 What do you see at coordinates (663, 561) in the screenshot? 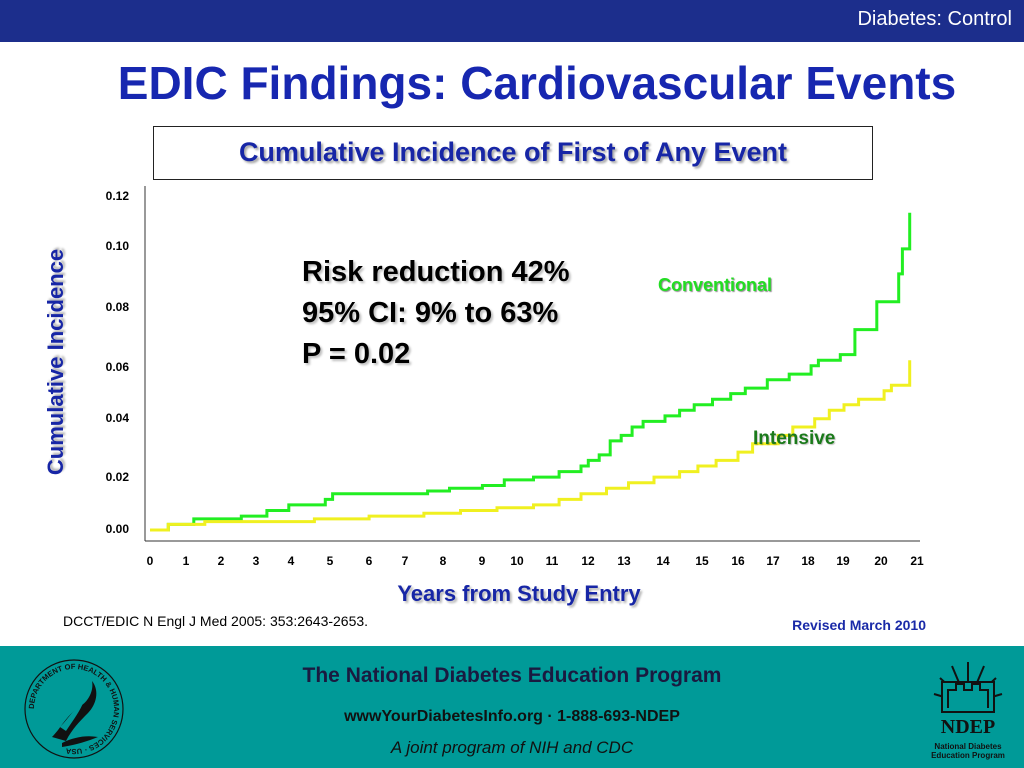
I see `x-tick-label: 14` at bounding box center [663, 561].